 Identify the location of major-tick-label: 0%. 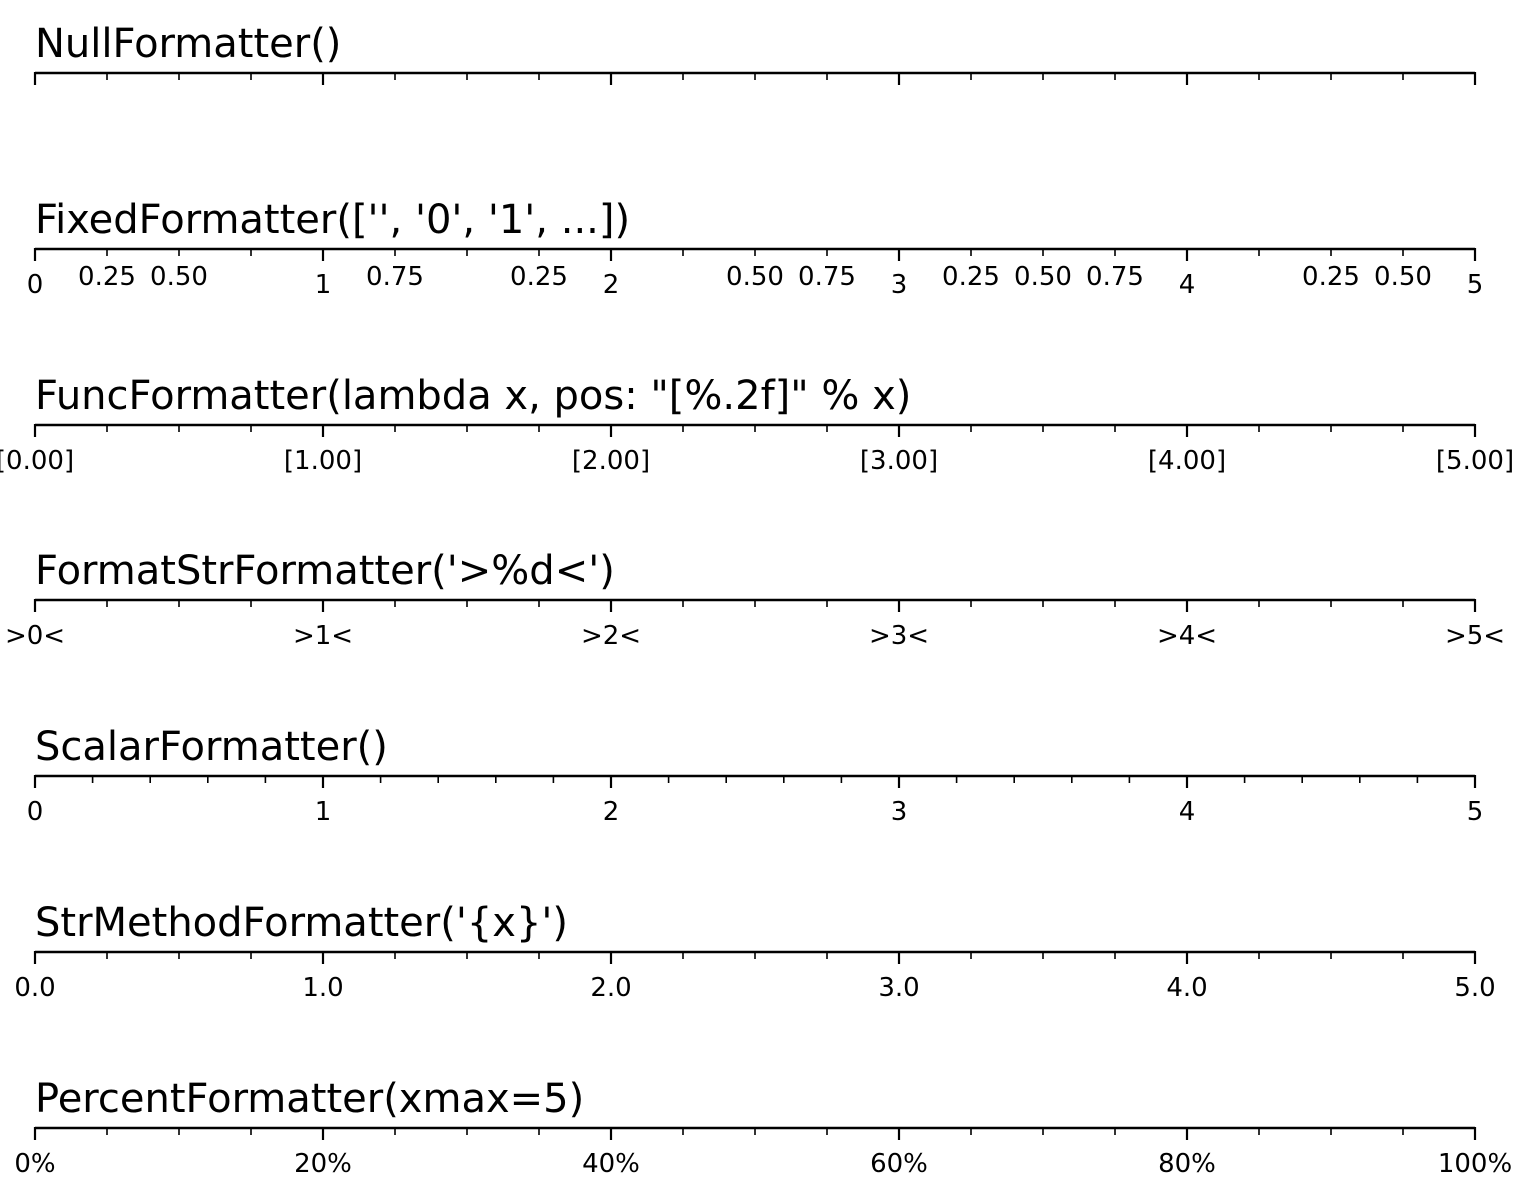
(34, 1164).